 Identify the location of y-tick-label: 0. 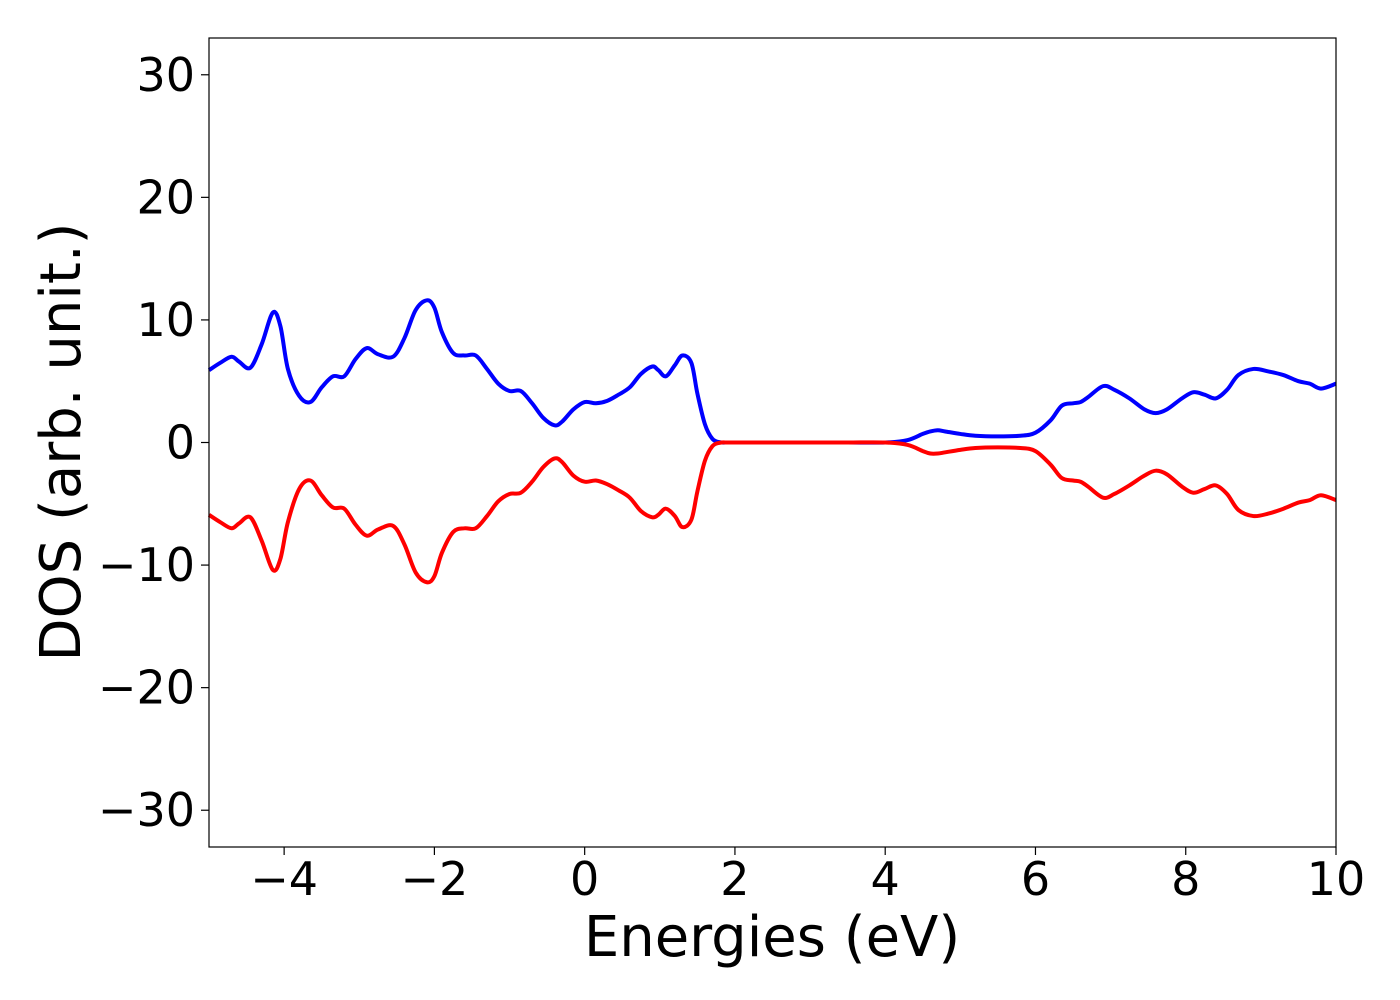
(180, 443).